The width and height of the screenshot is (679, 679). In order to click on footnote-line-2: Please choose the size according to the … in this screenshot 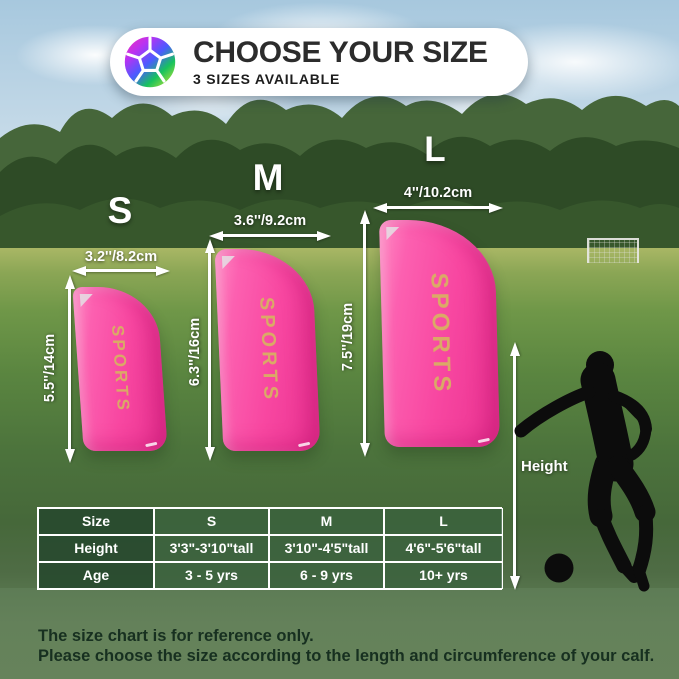, I will do `click(346, 656)`.